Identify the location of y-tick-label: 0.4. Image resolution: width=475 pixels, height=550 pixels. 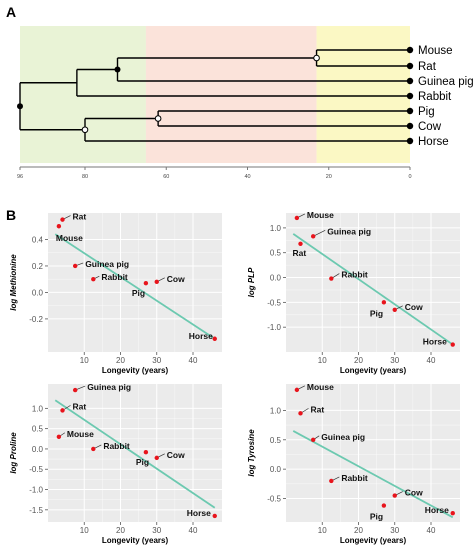
(38, 239).